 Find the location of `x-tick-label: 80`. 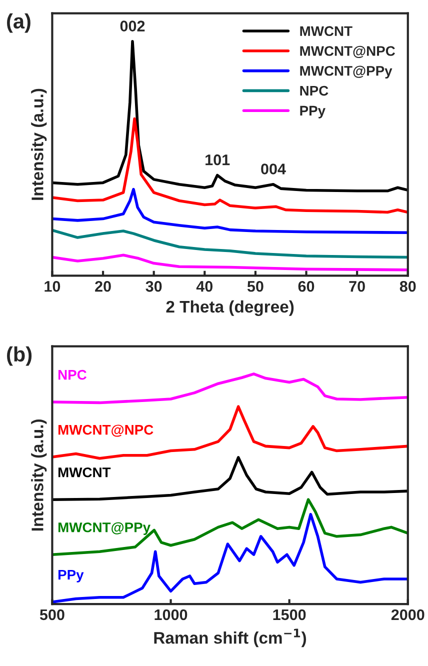

x-tick-label: 80 is located at coordinates (408, 286).